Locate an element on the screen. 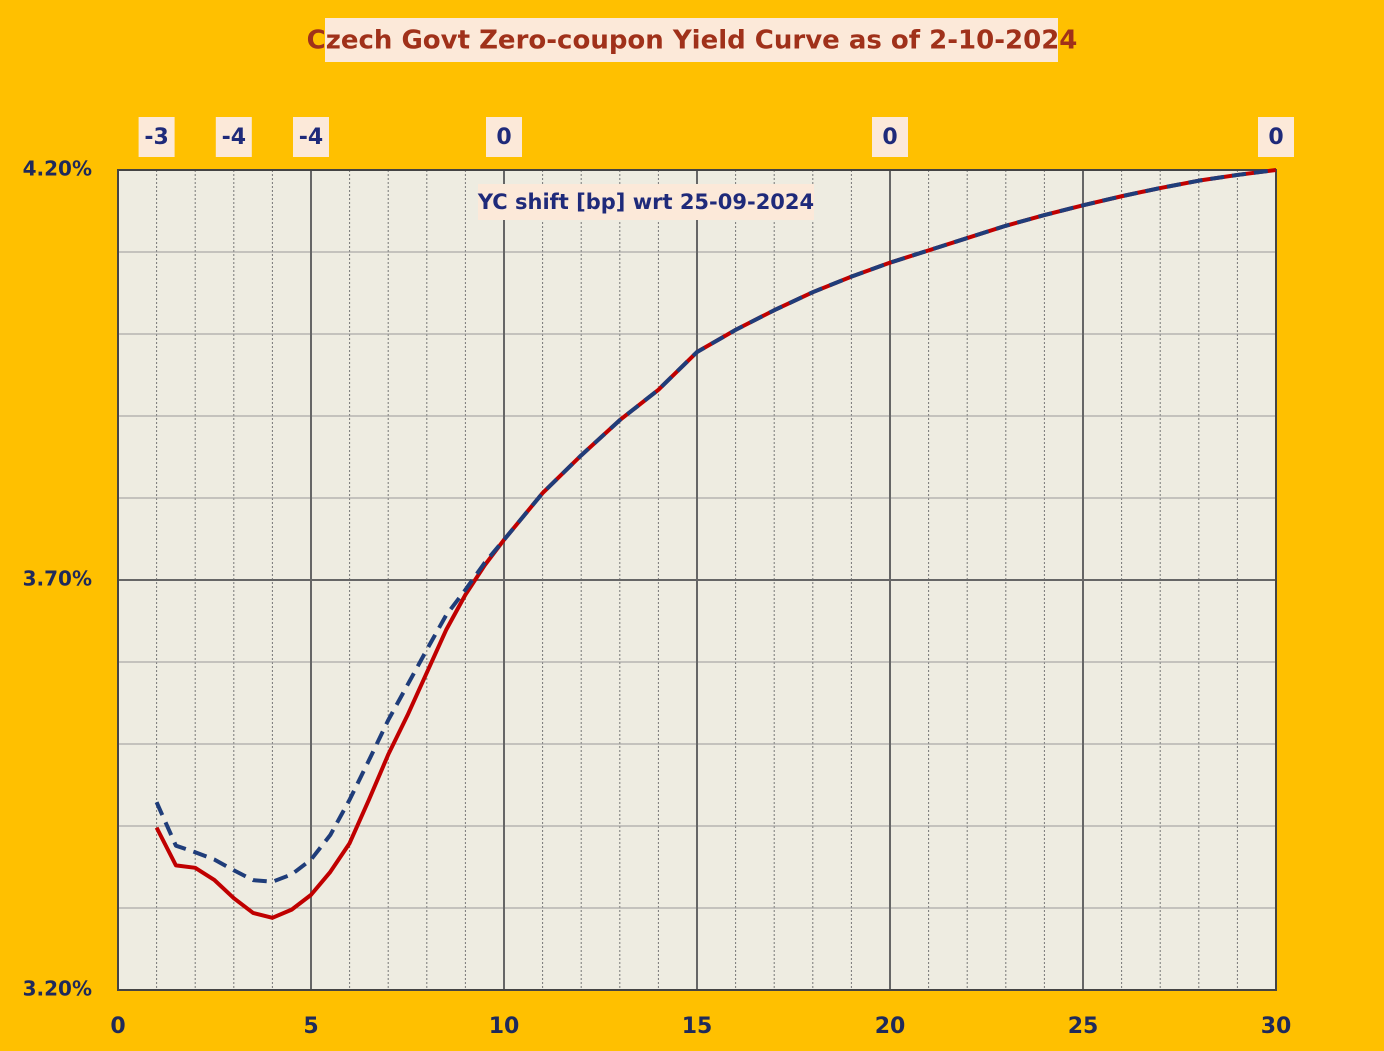  x-tick-label: 15 is located at coordinates (697, 1026).